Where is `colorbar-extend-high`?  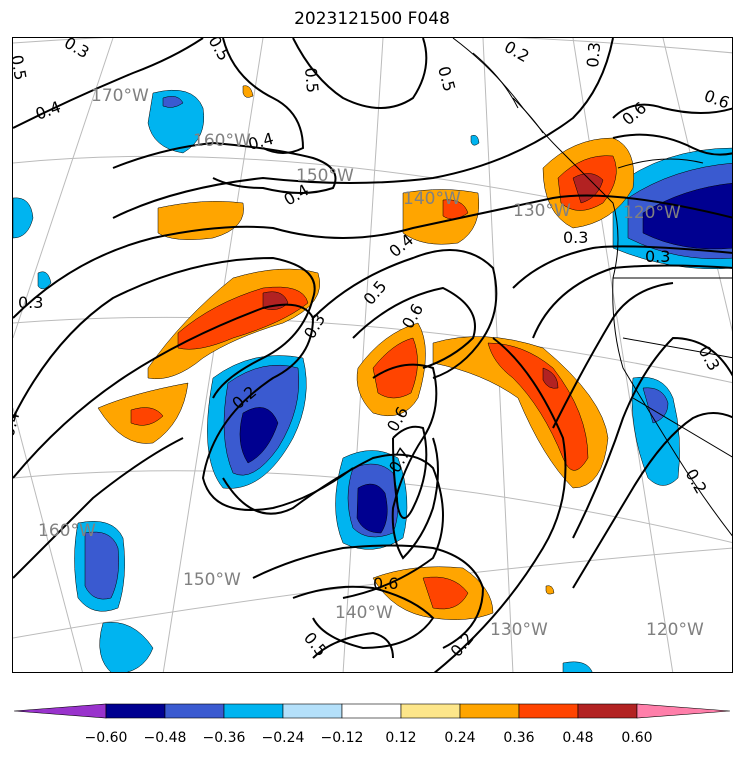
colorbar-extend-high is located at coordinates (683, 711).